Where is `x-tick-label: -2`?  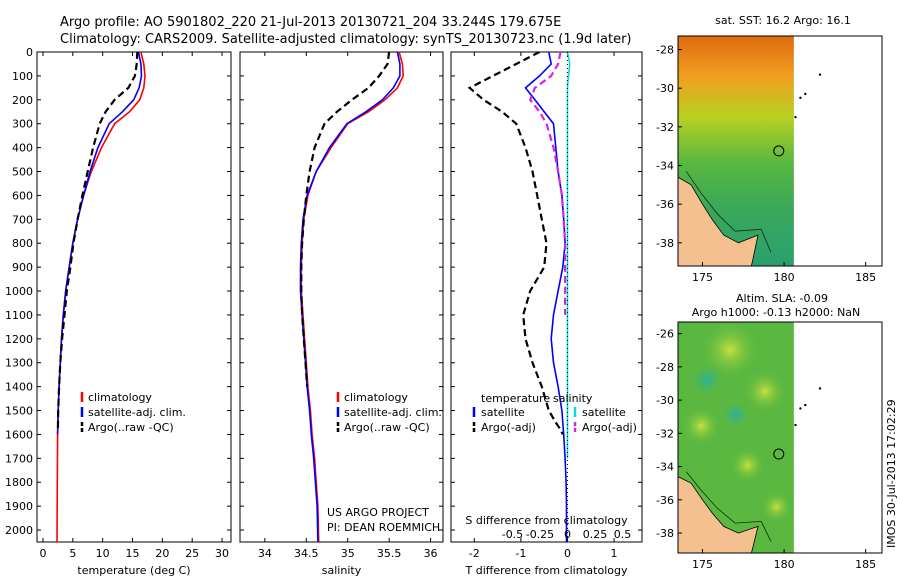 x-tick-label: -2 is located at coordinates (474, 553).